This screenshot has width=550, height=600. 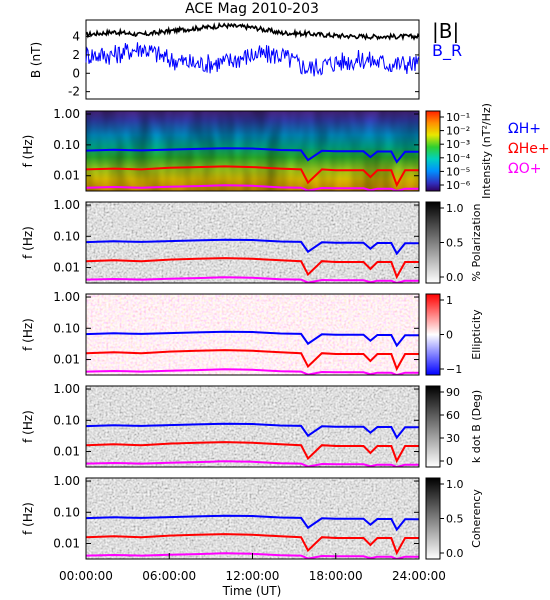 I want to click on polarization-heatmap, so click(x=252, y=242).